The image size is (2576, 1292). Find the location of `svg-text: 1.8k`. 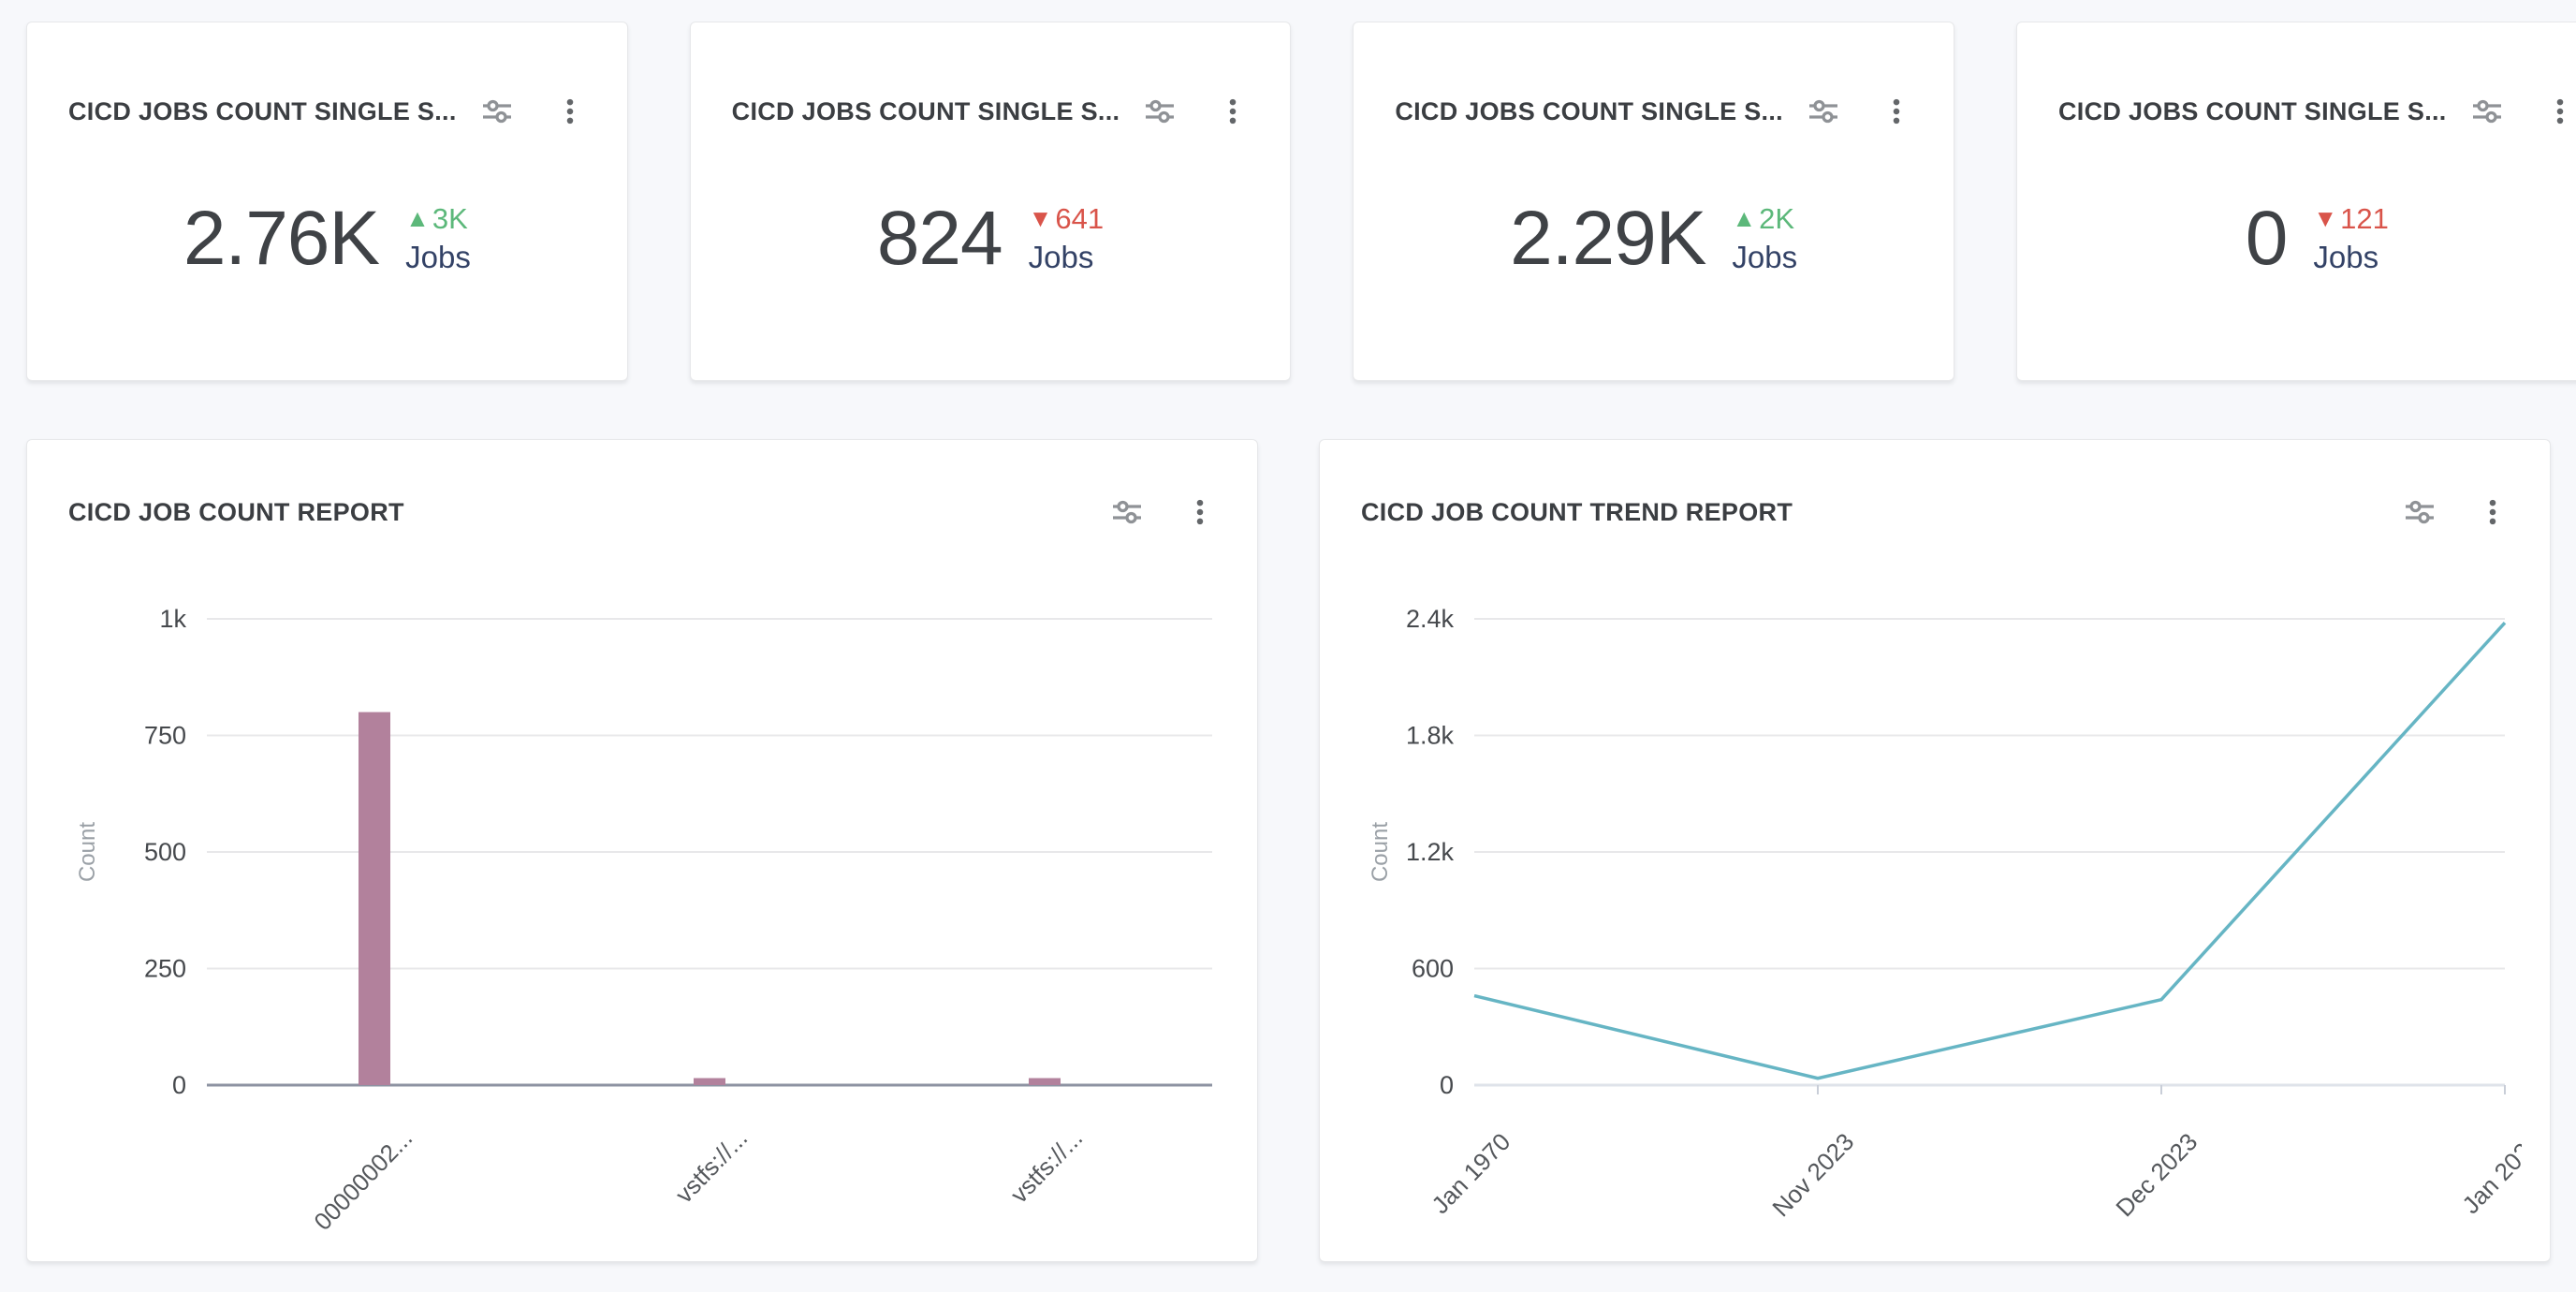

svg-text: 1.8k is located at coordinates (1430, 736).